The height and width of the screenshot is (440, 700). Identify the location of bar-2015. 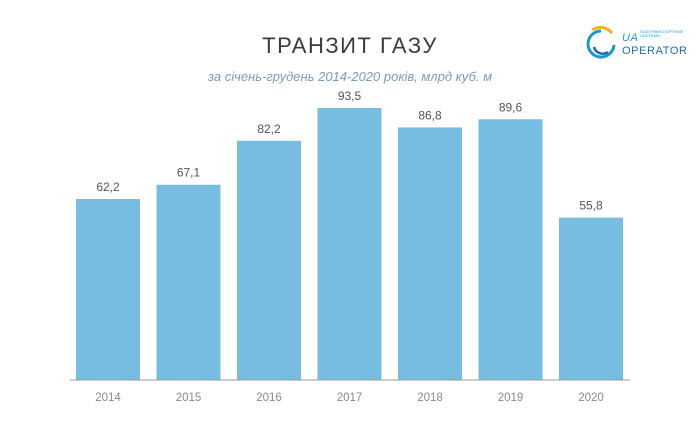
(188, 282).